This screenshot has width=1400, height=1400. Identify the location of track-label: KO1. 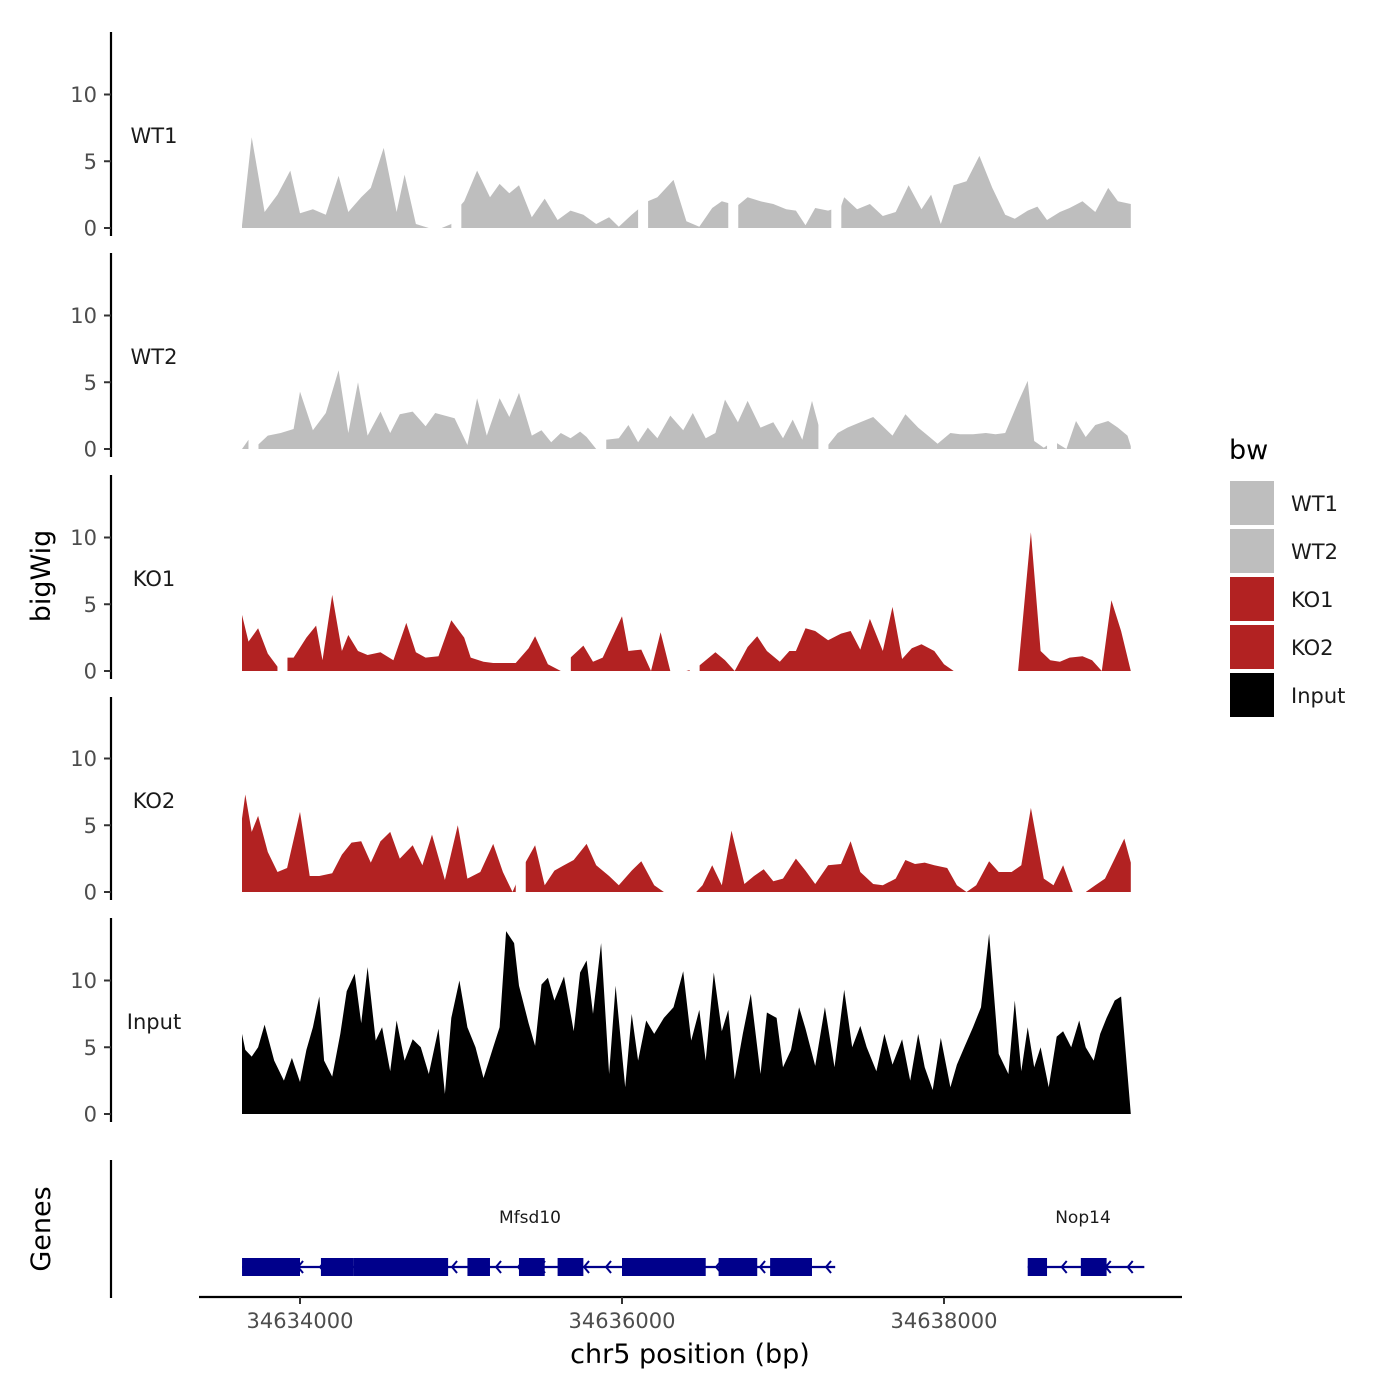
(154, 579).